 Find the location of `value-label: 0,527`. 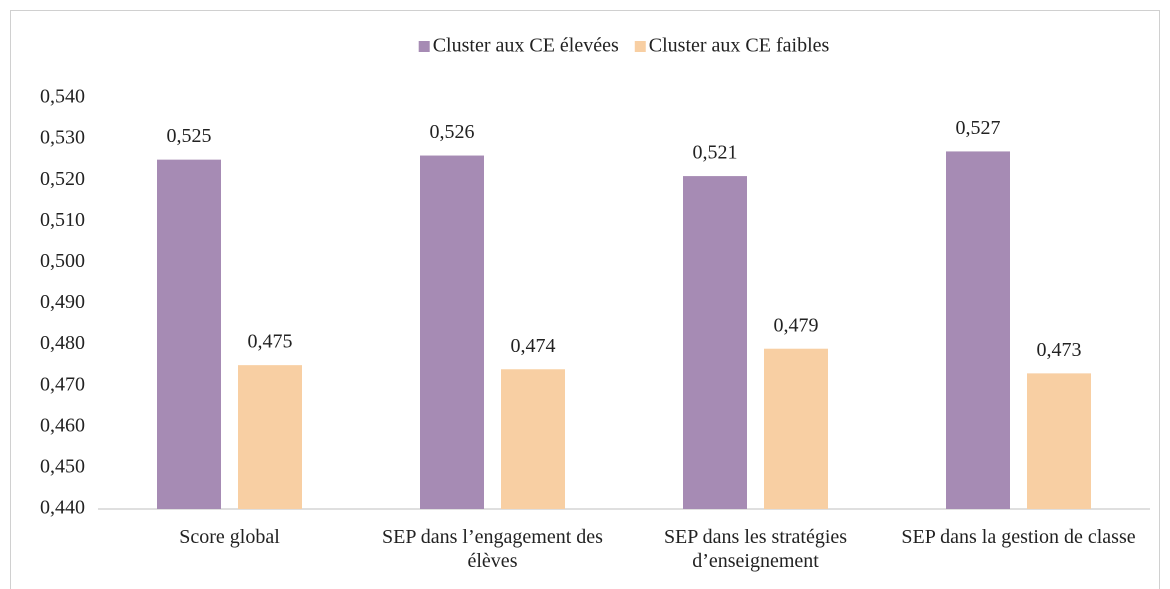

value-label: 0,527 is located at coordinates (978, 128).